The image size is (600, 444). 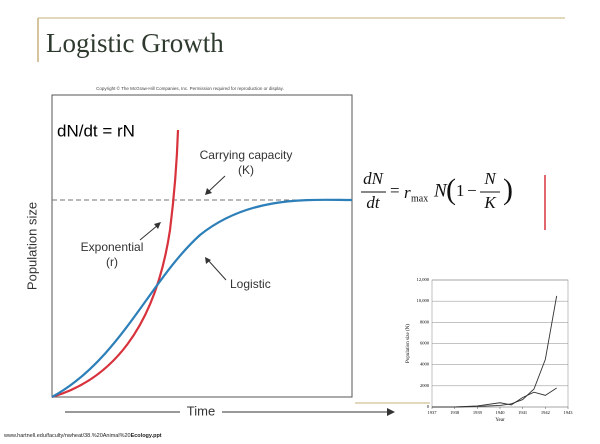 What do you see at coordinates (246, 155) in the screenshot?
I see `capacity-label: Carrying capacity` at bounding box center [246, 155].